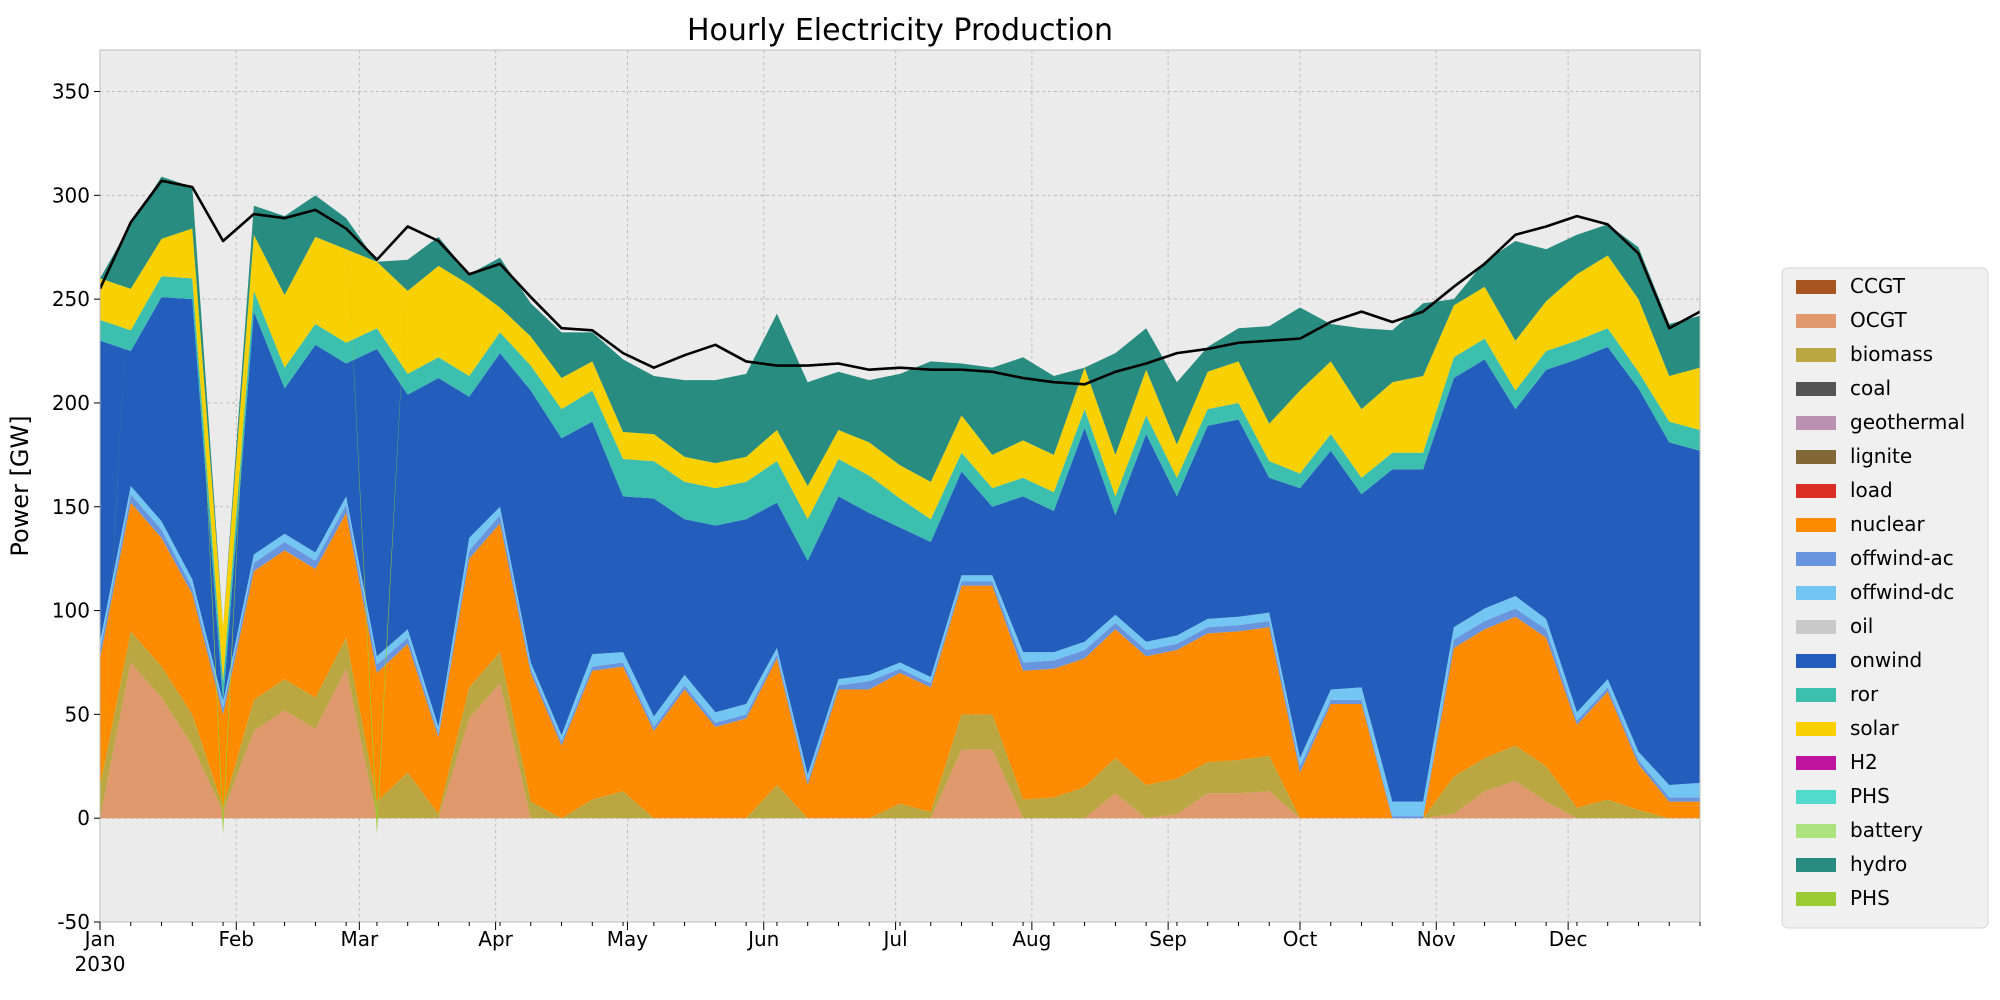 The height and width of the screenshot is (1000, 2000). I want to click on x-tick-label: Oct, so click(1300, 939).